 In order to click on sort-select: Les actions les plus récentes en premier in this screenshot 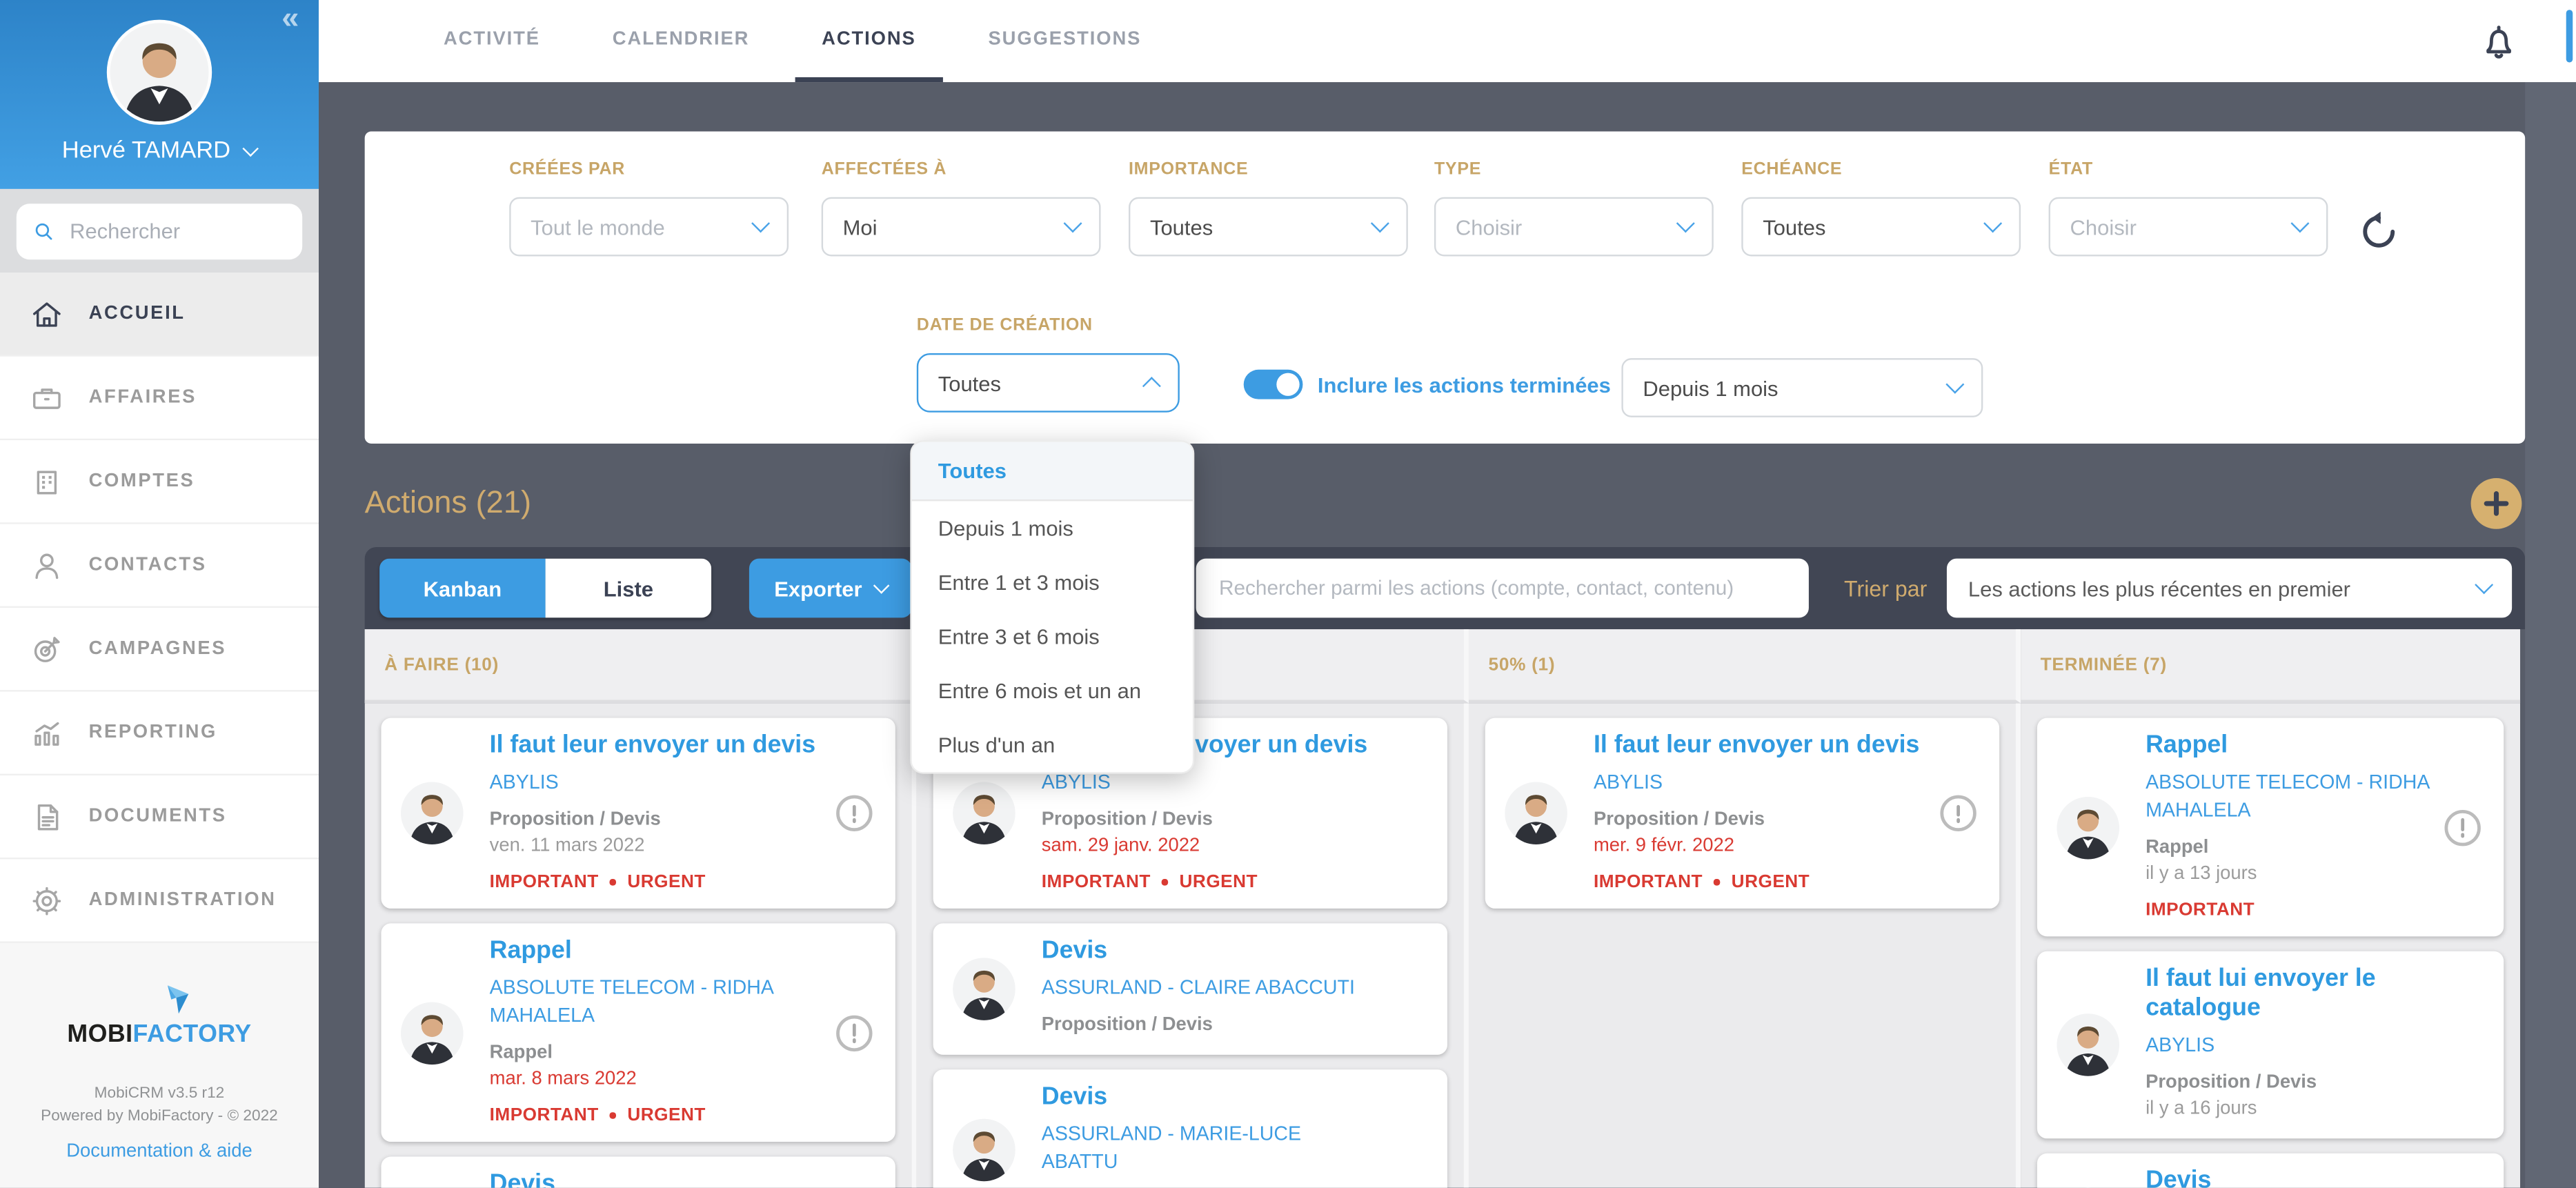, I will do `click(2229, 588)`.